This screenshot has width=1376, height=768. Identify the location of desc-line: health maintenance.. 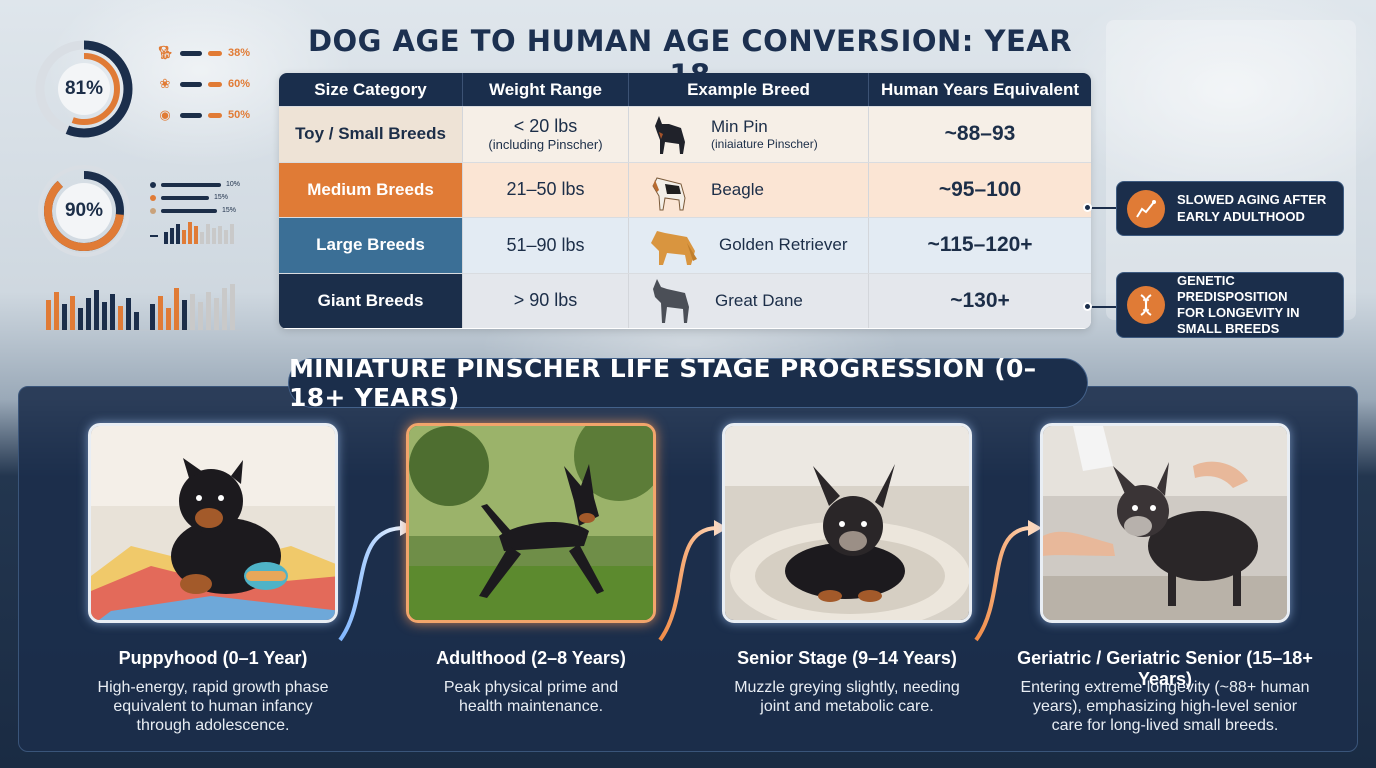
(531, 707).